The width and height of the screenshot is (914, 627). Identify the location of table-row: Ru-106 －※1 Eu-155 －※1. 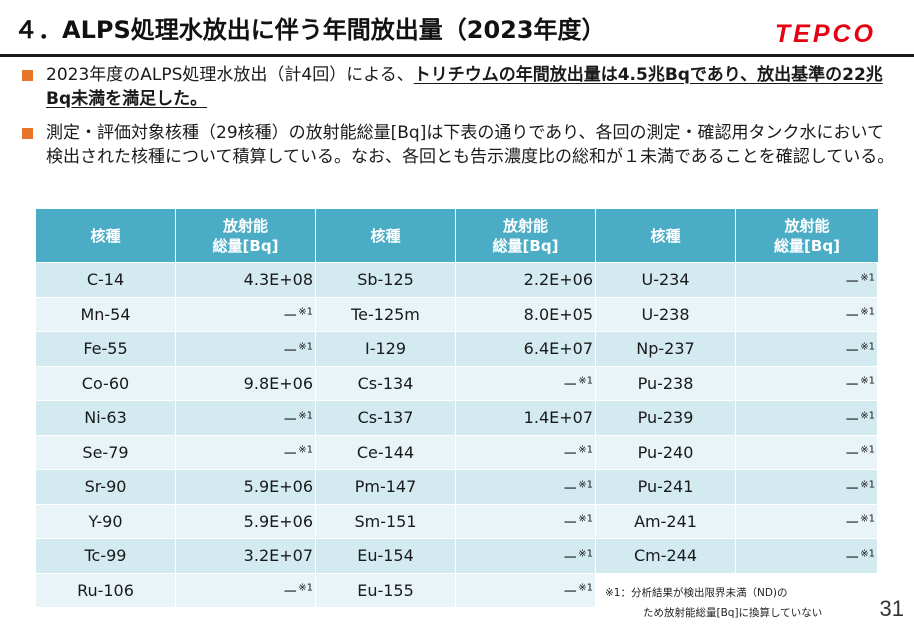
(457, 589).